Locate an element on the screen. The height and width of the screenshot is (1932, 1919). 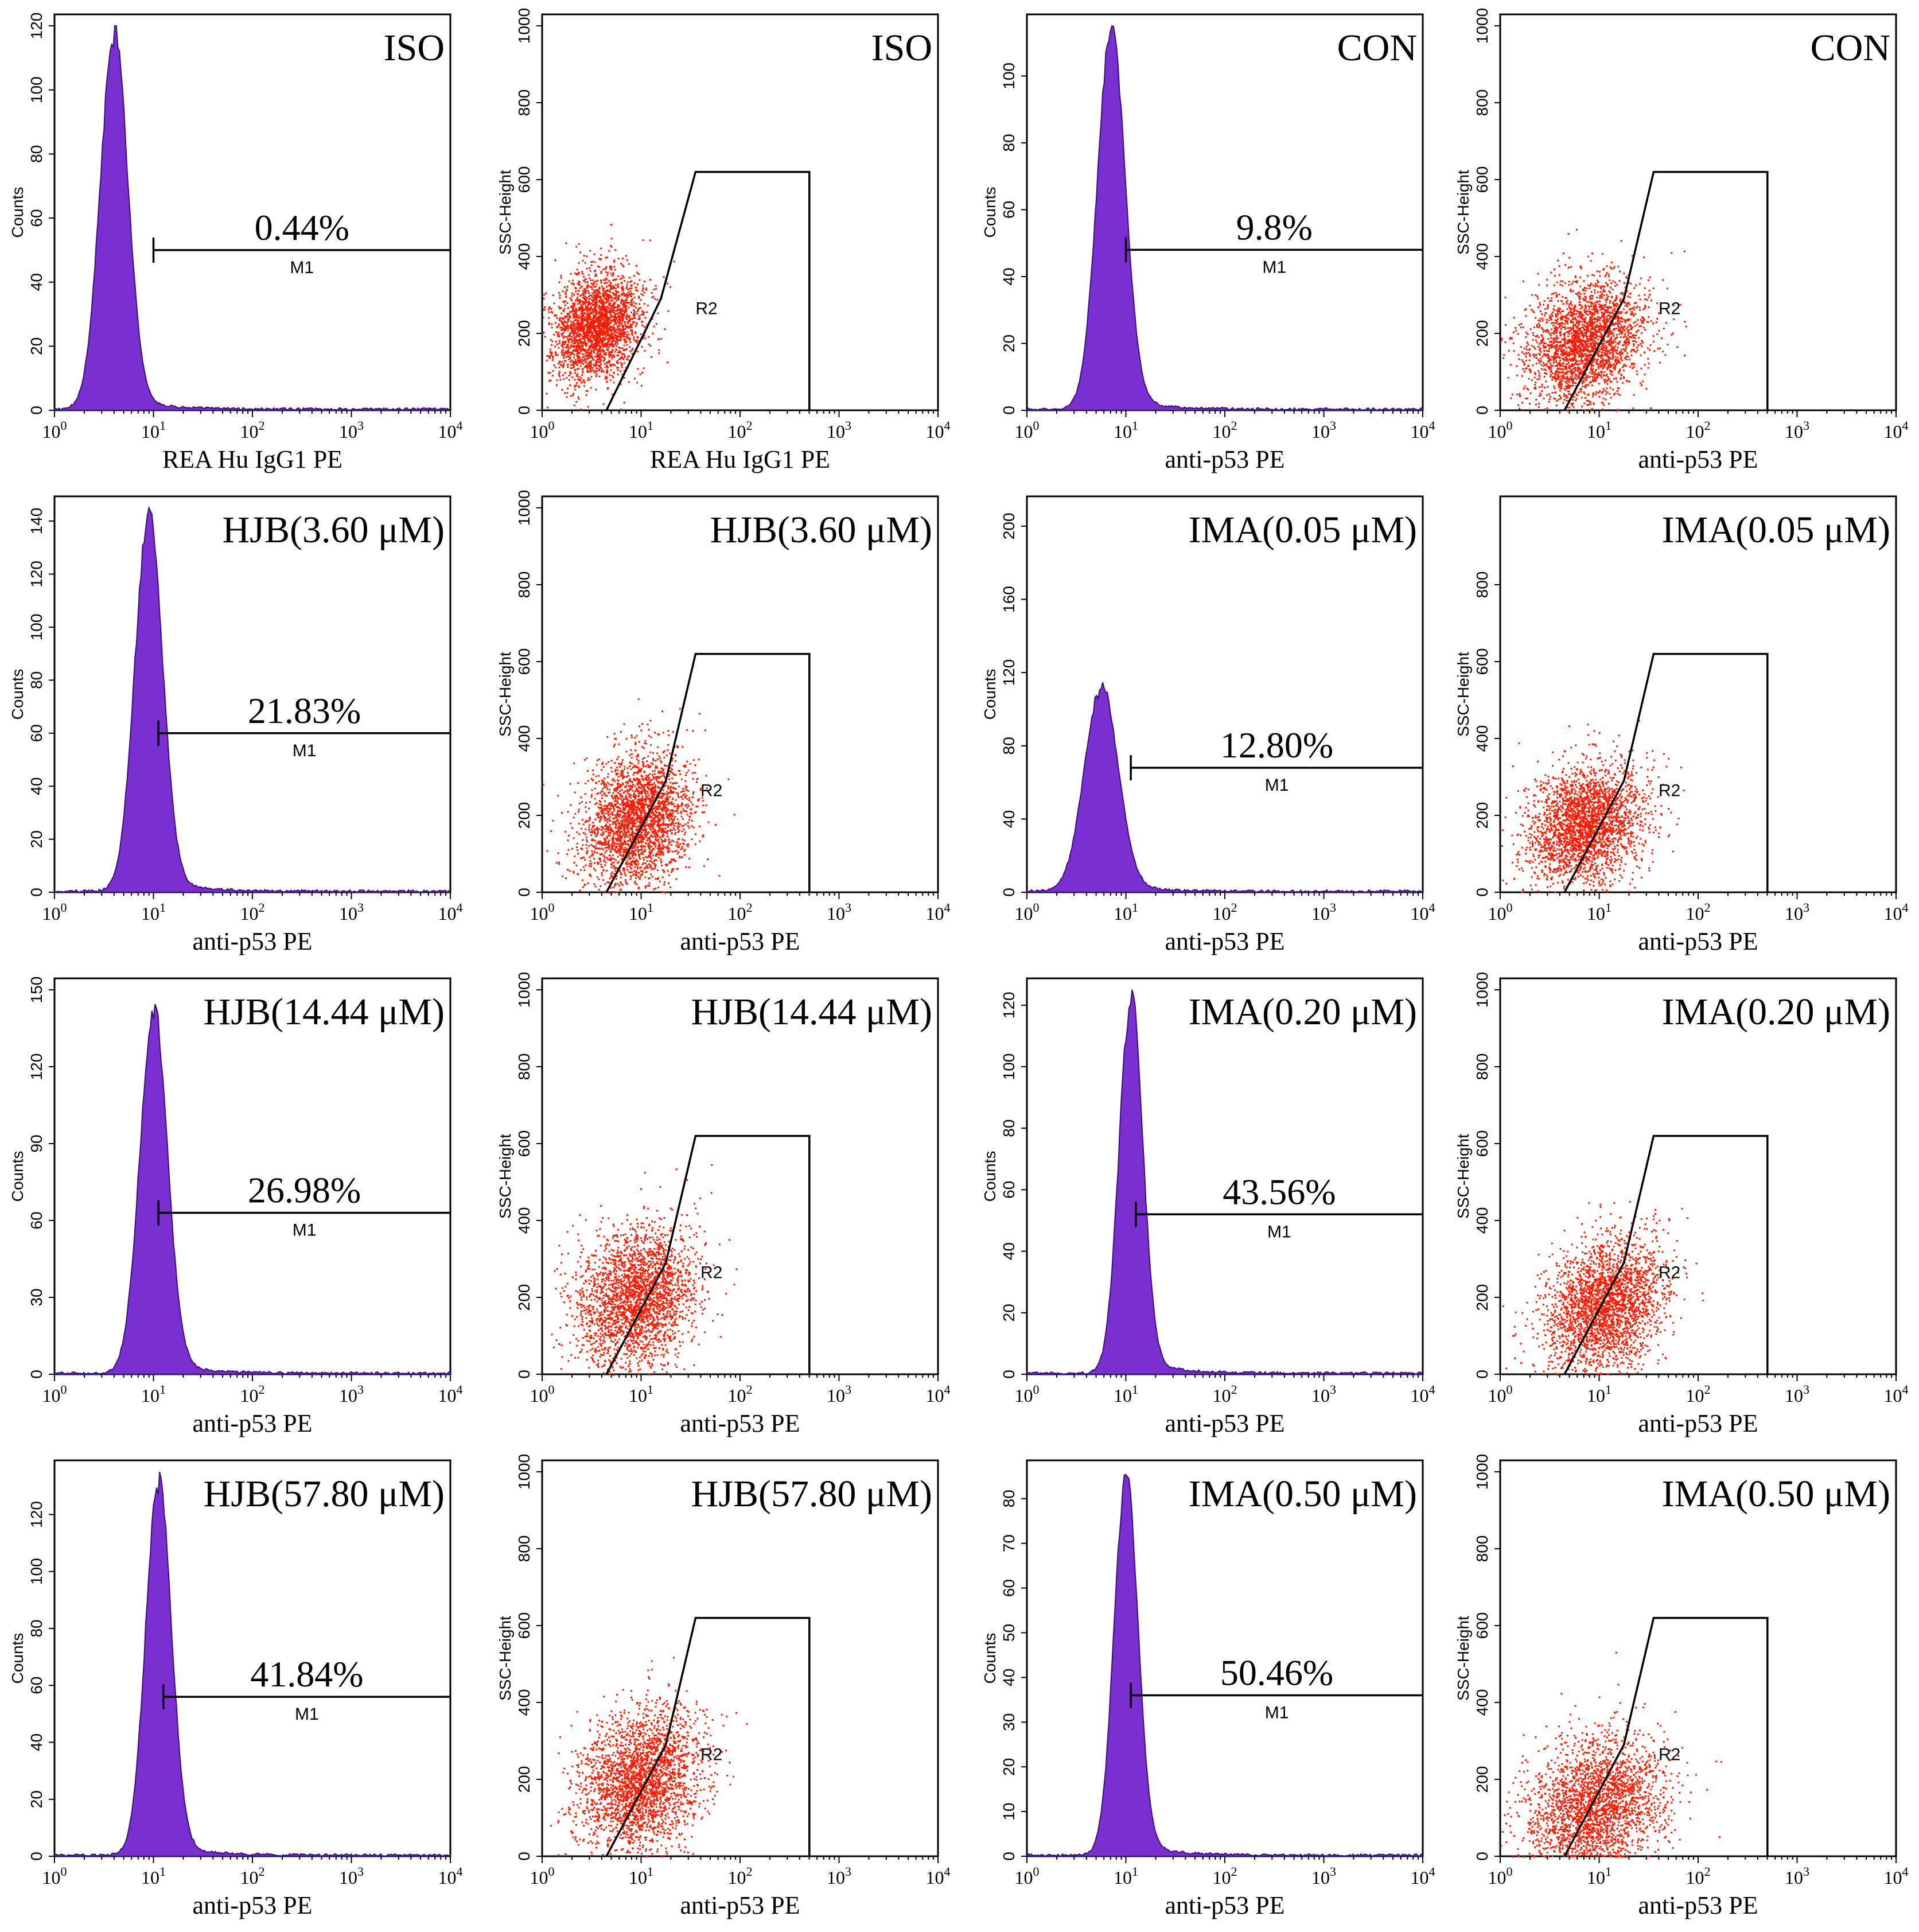
x-tick-label: 10¹ is located at coordinates (154, 430).